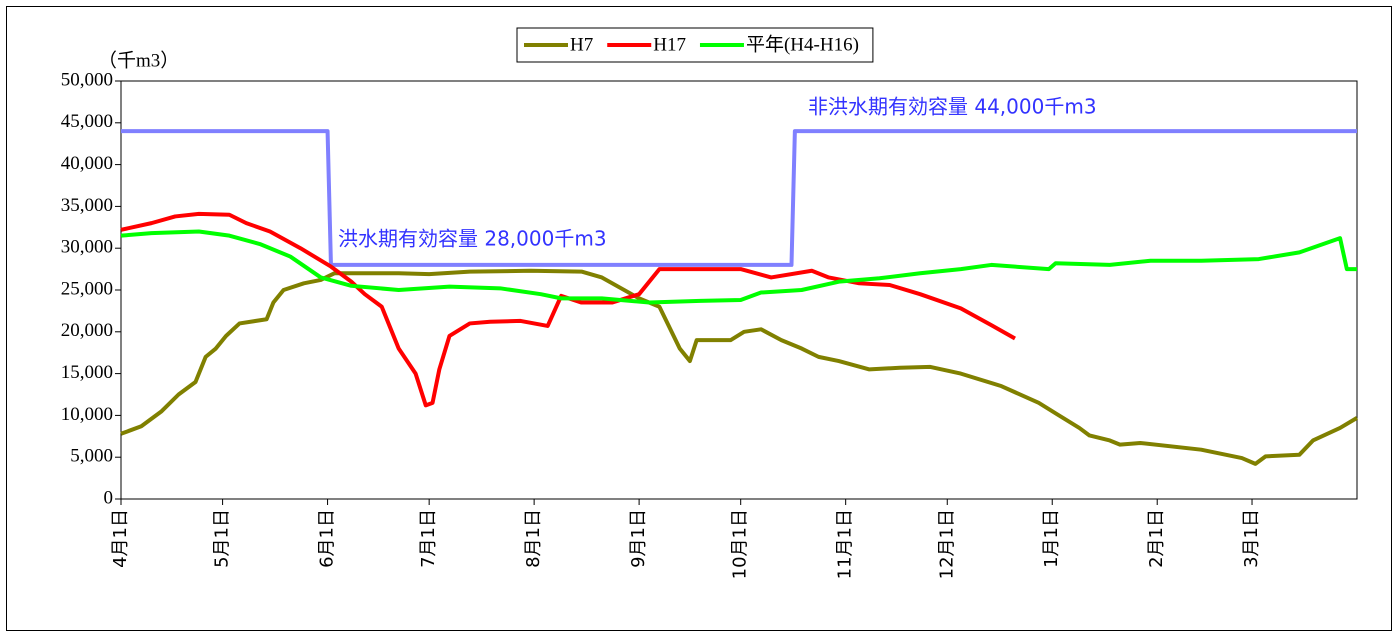 The image size is (1398, 637). I want to click on y-tick-label: 40,000, so click(87, 163).